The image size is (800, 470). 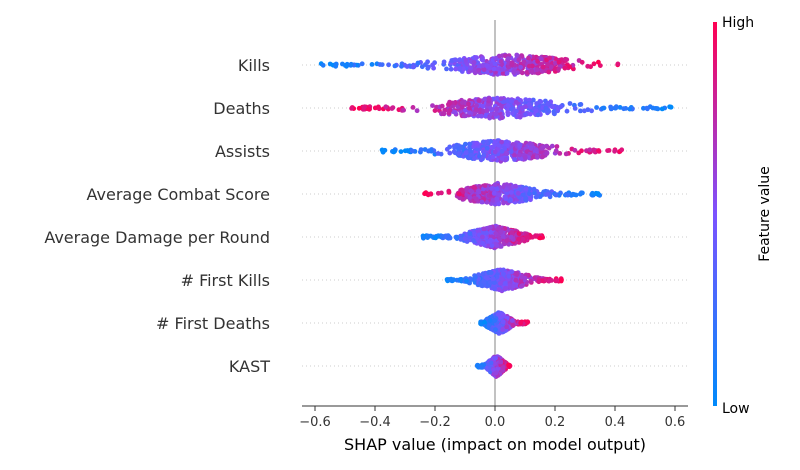 I want to click on x-tick-label: −0.6, so click(x=315, y=422).